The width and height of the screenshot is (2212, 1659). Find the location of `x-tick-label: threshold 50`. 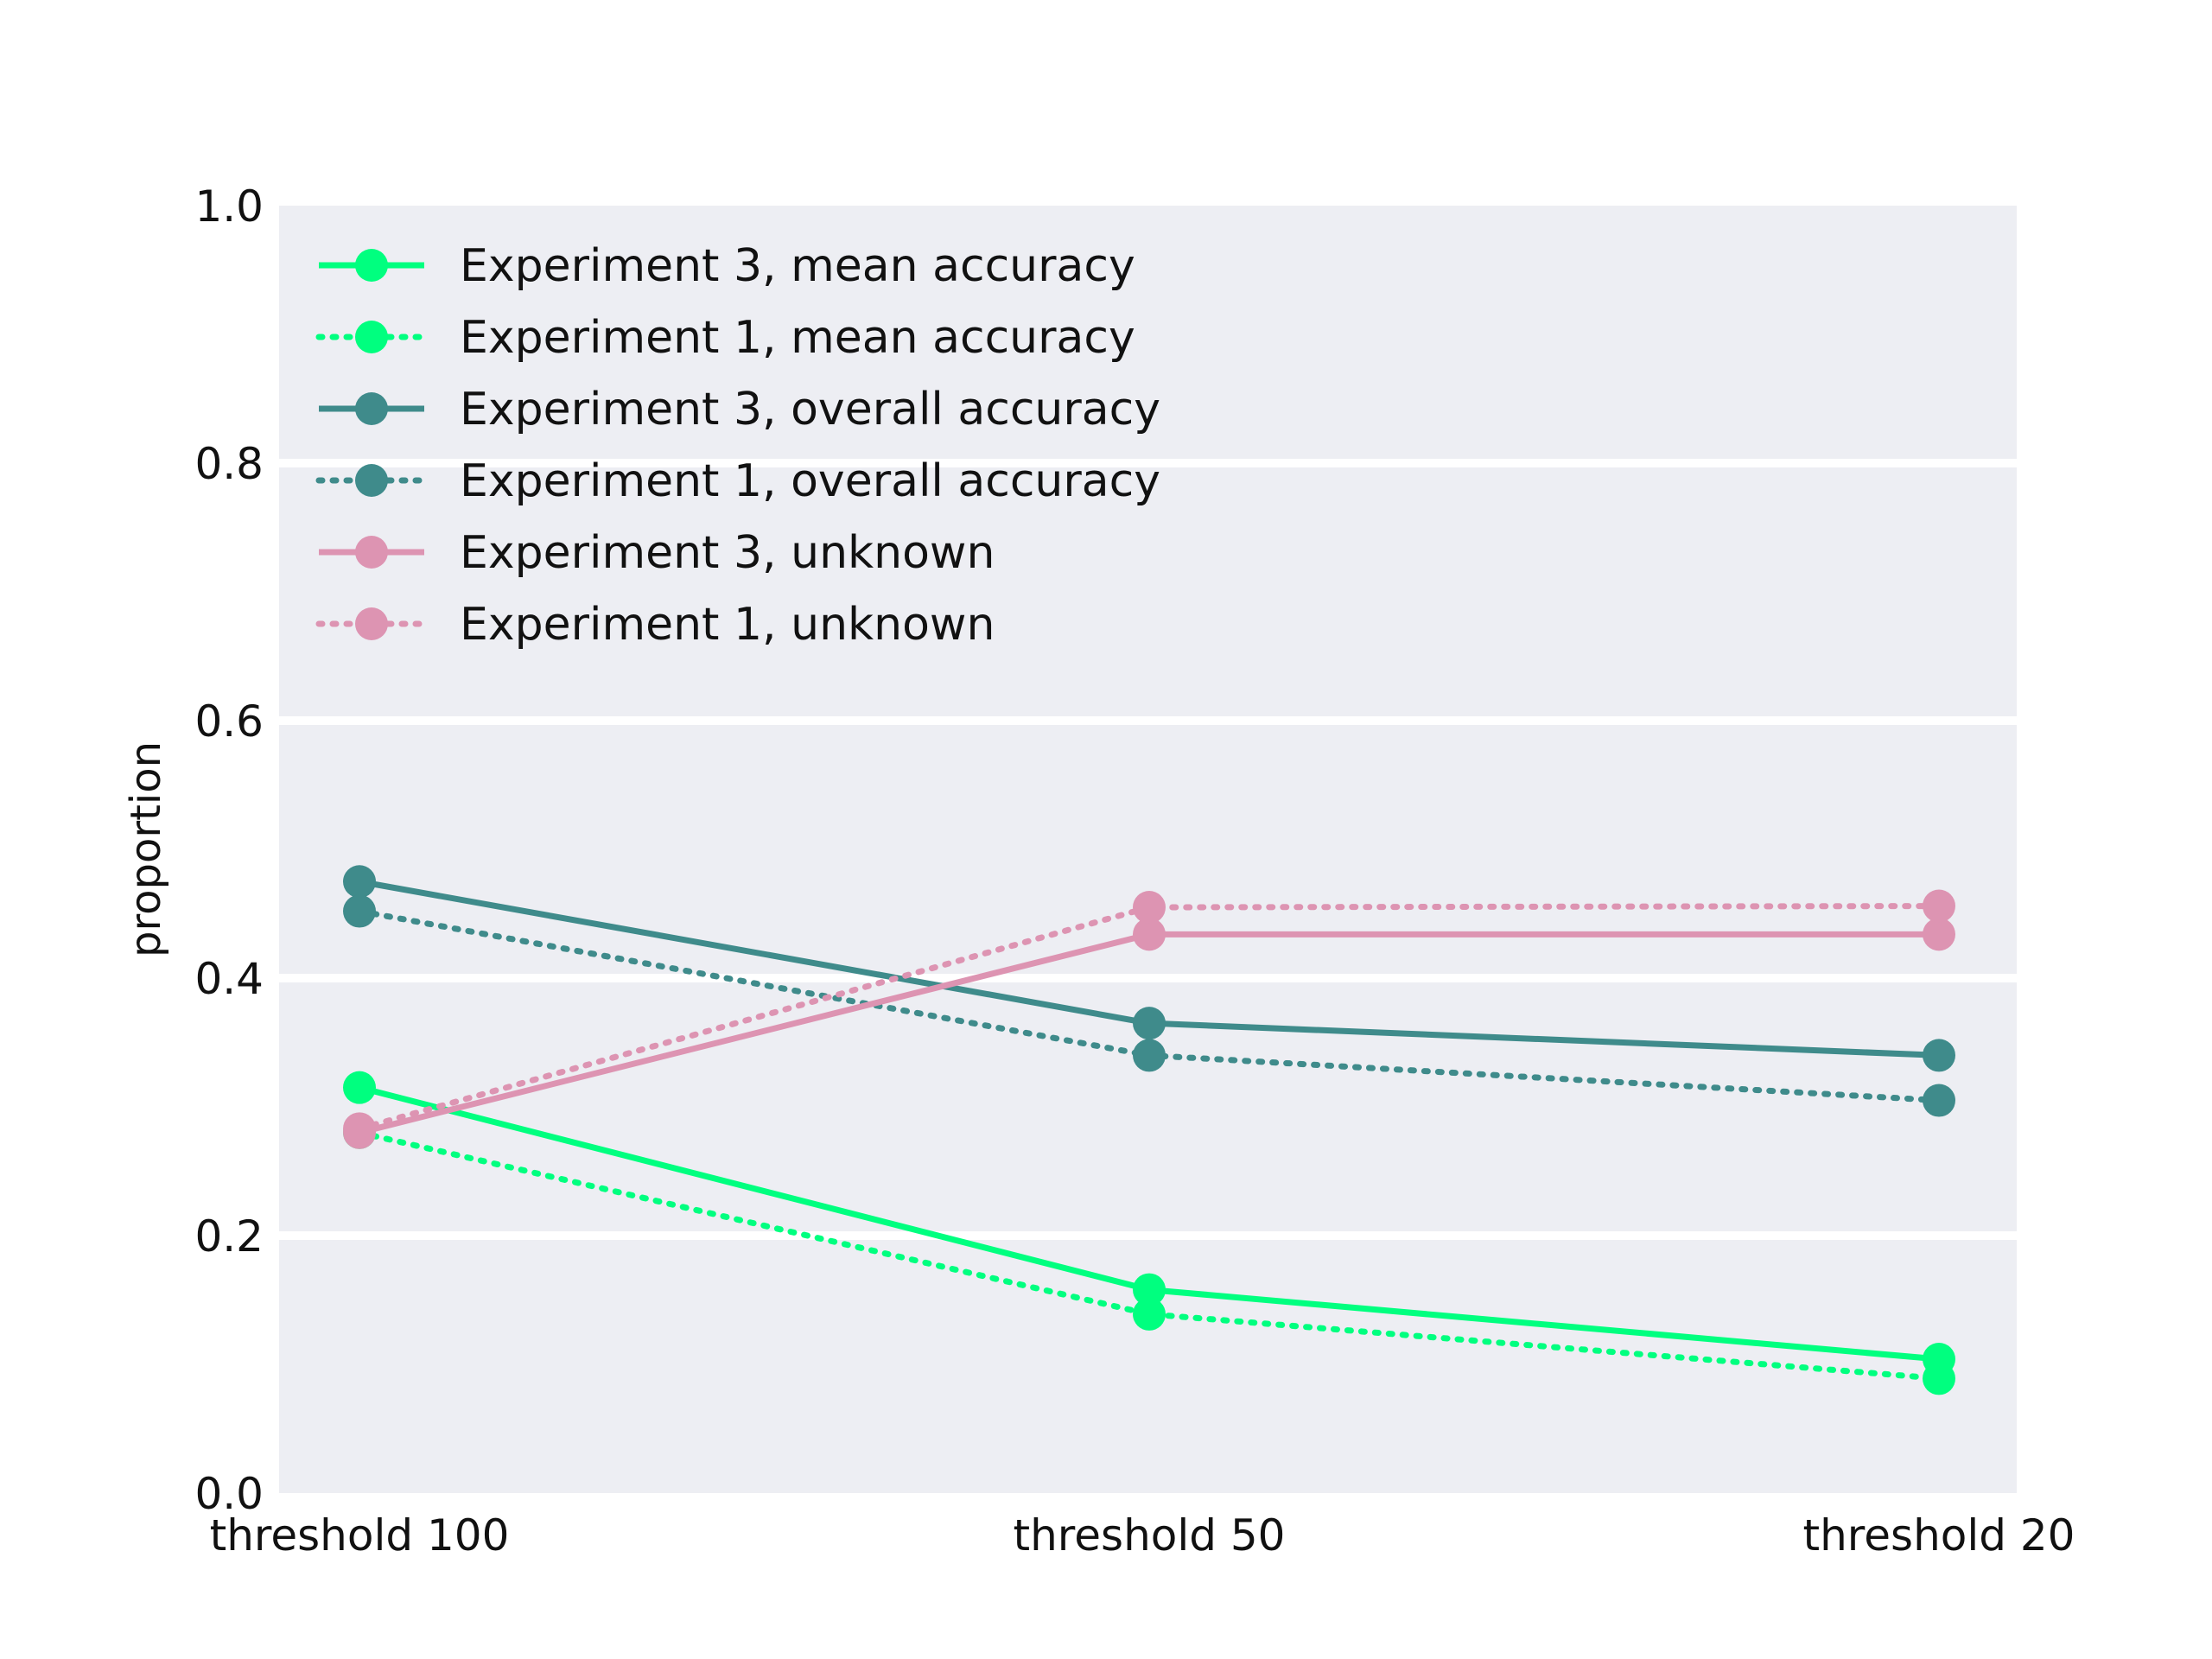

x-tick-label: threshold 50 is located at coordinates (1150, 1535).